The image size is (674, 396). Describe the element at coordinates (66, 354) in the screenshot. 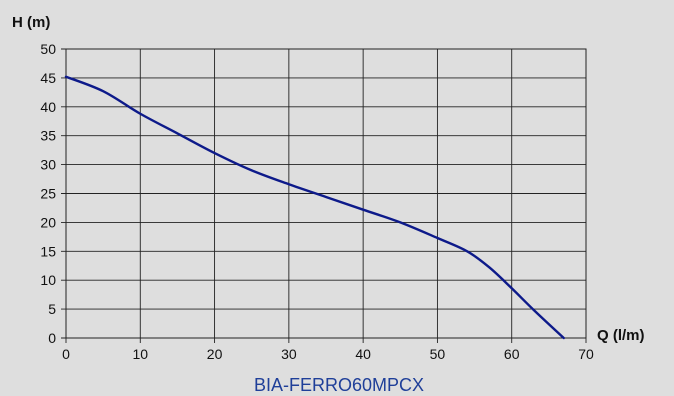

I see `x-tick-label: 0` at that location.